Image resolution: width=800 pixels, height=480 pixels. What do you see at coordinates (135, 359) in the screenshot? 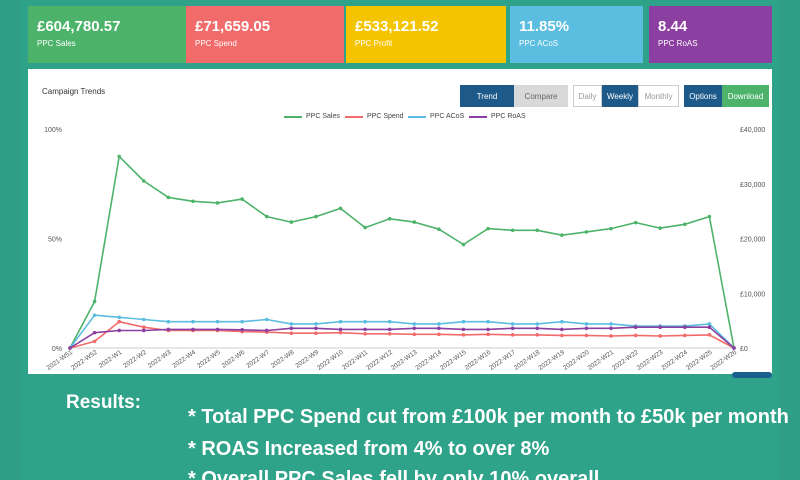
I see `x-axis-tick-label: 2022-W2` at bounding box center [135, 359].